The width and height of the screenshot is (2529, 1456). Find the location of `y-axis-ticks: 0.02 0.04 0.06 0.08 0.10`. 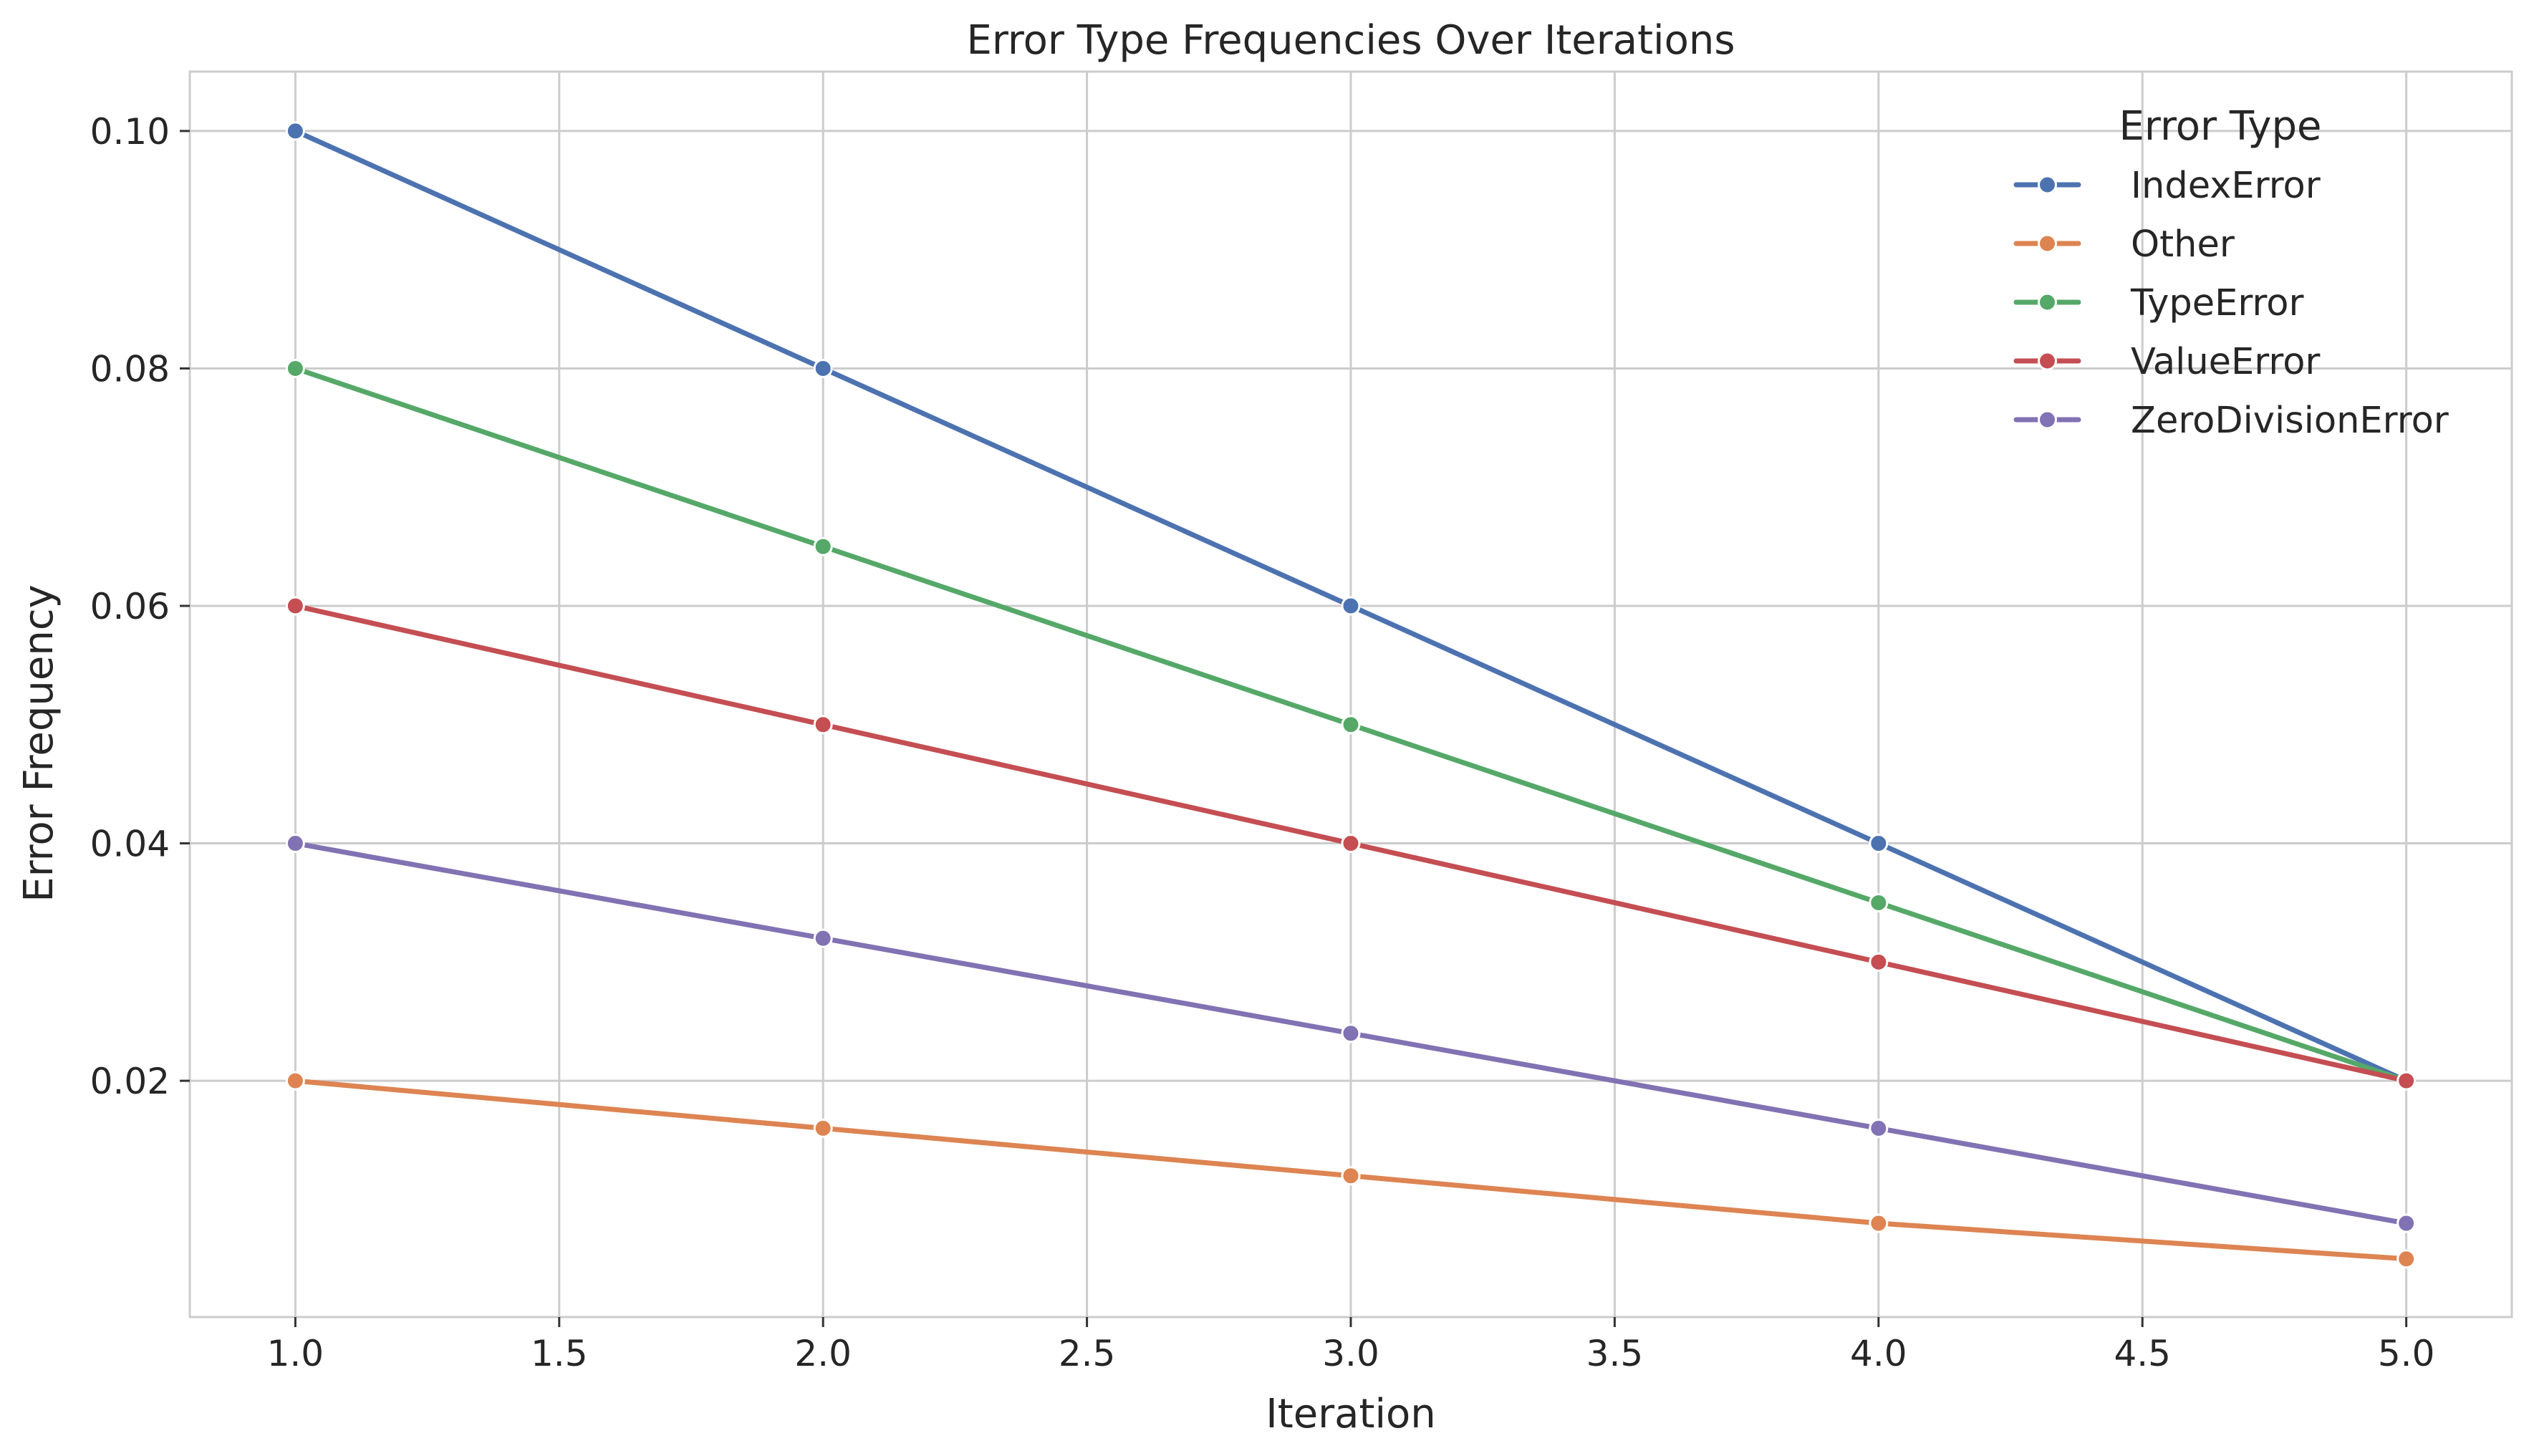

y-axis-ticks: 0.02 0.04 0.06 0.08 0.10 is located at coordinates (140, 606).